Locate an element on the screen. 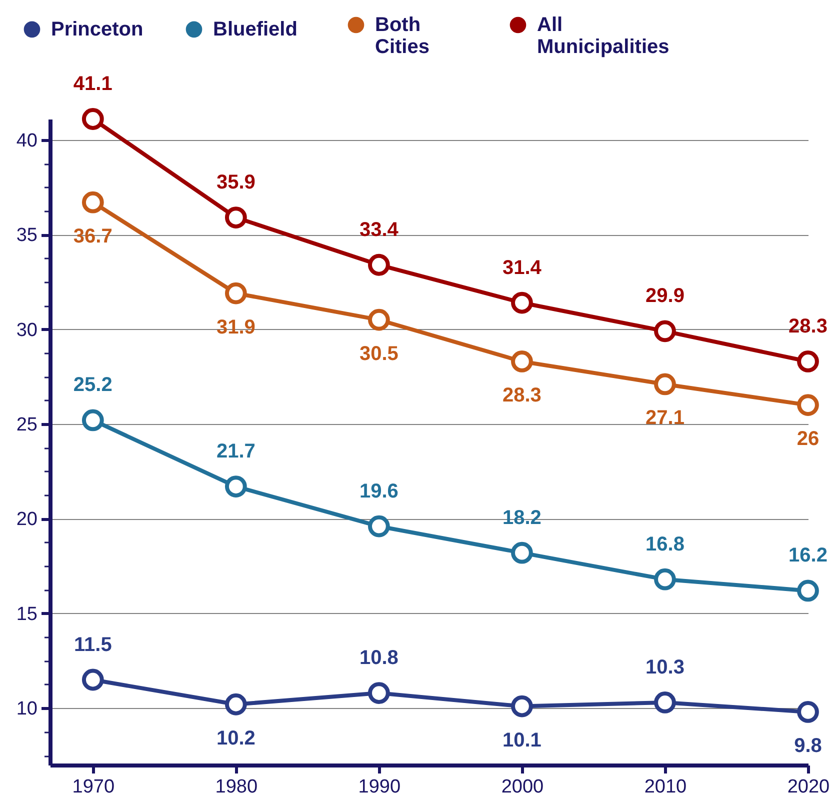 This screenshot has width=832, height=809. data-label: 31.4 is located at coordinates (522, 267).